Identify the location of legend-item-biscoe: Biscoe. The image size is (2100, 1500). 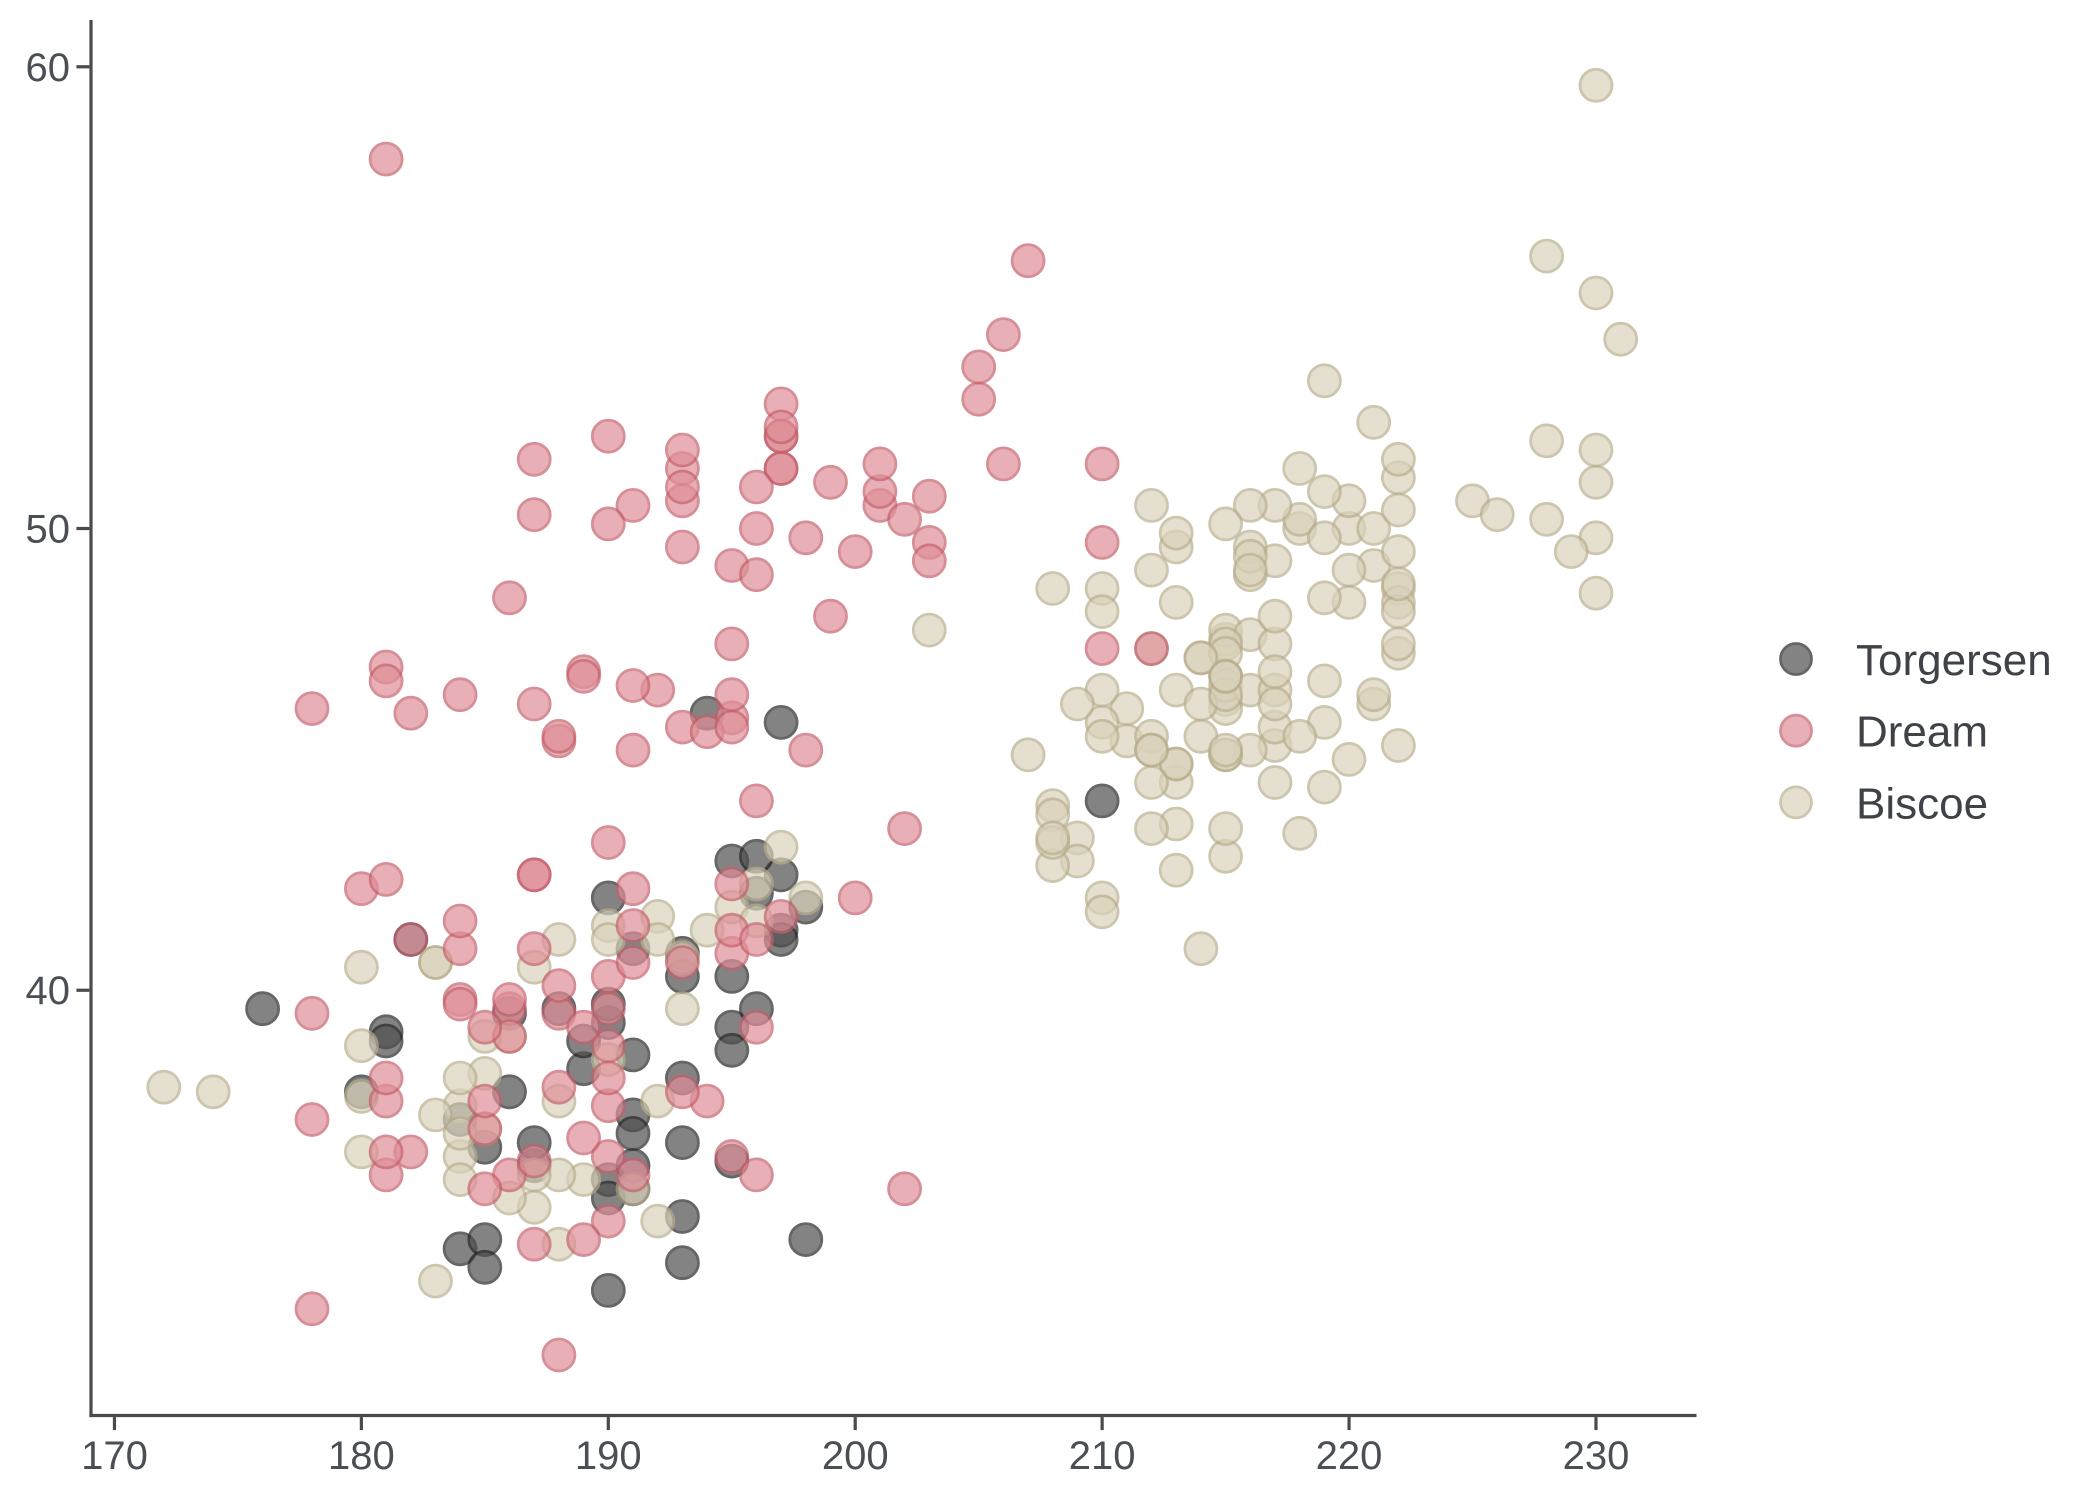
(1883, 803).